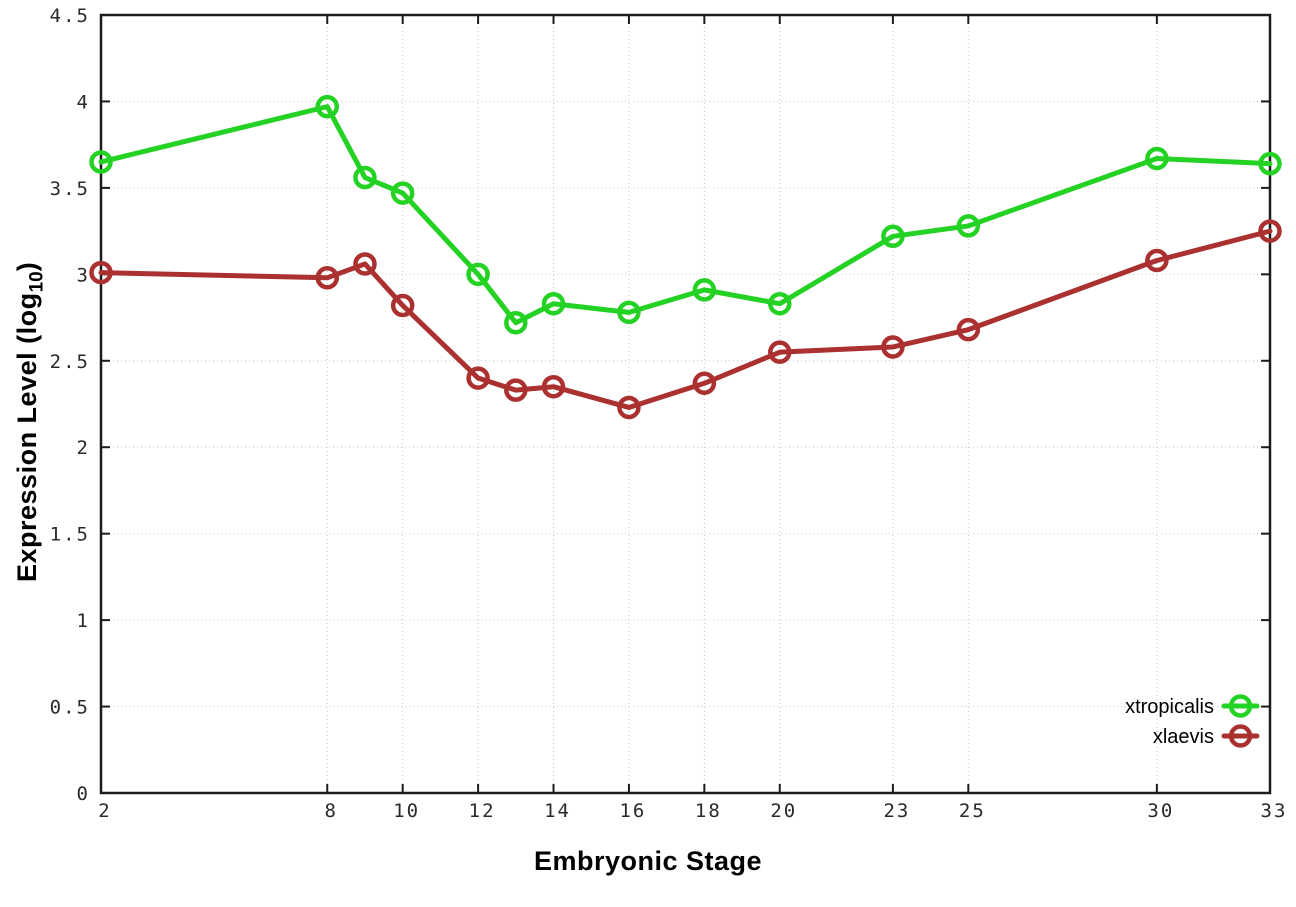  I want to click on x-tick-label: 25, so click(972, 811).